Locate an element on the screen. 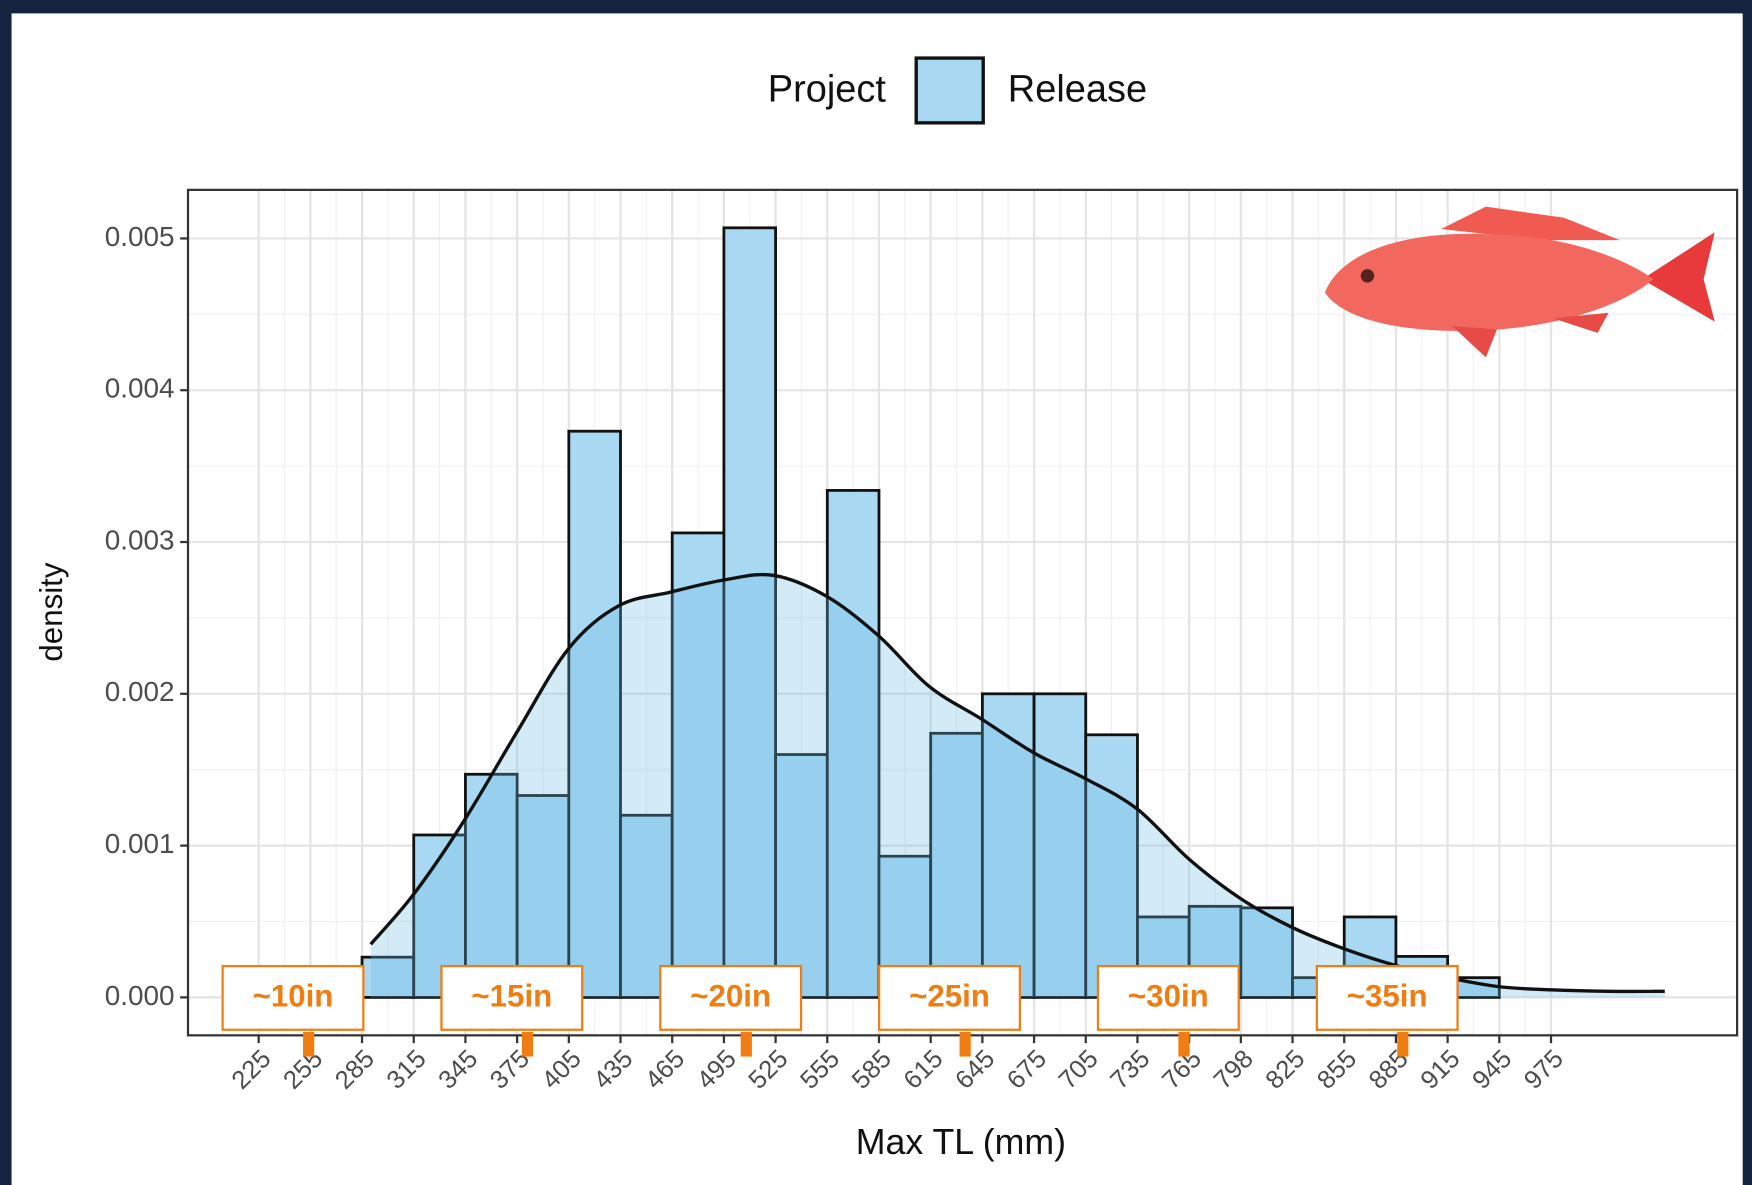 The width and height of the screenshot is (1752, 1185). legend-swatch is located at coordinates (949, 90).